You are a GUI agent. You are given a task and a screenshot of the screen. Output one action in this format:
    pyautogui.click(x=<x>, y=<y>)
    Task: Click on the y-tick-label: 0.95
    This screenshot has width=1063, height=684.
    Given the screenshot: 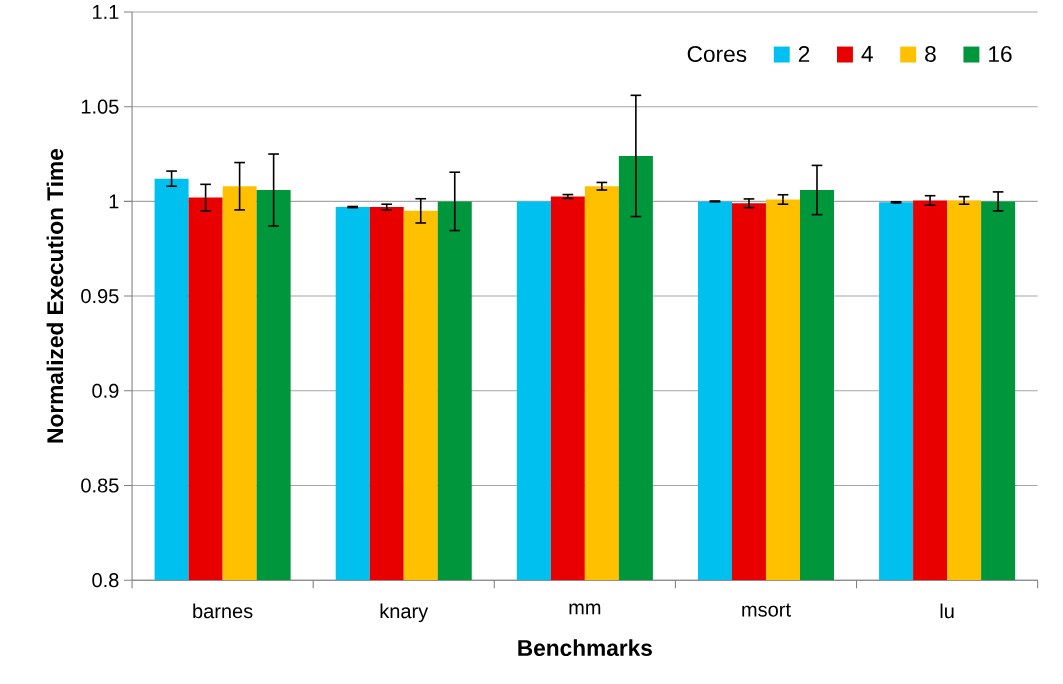 What is the action you would take?
    pyautogui.click(x=100, y=296)
    